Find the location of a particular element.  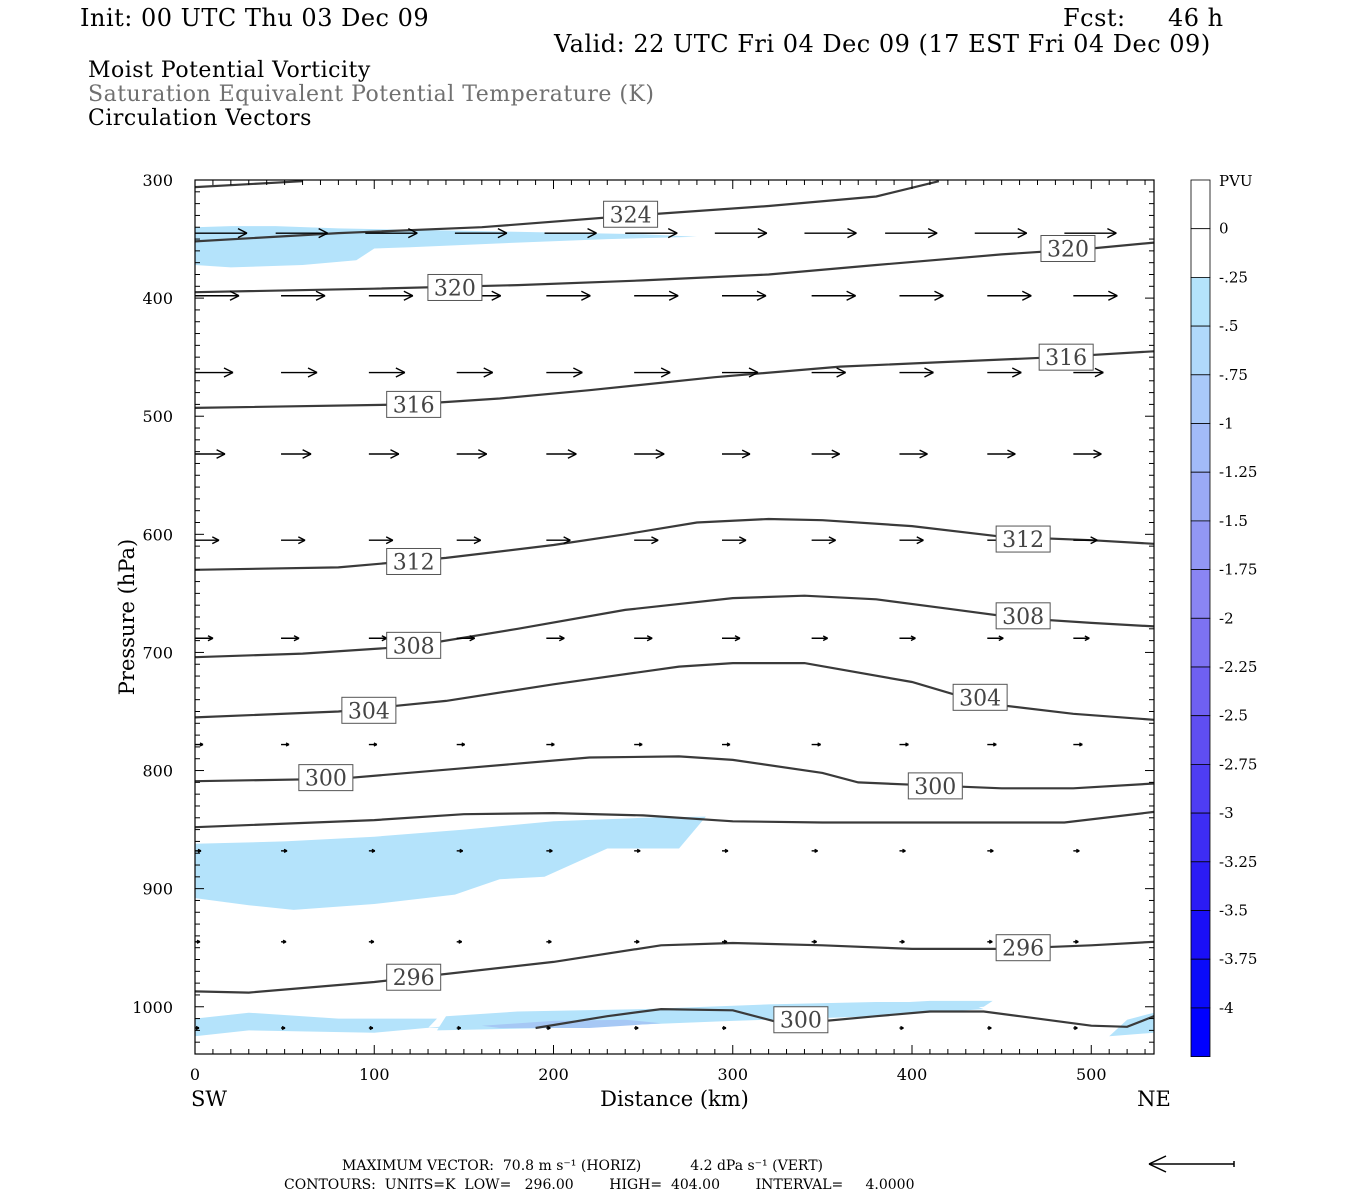

contour-label-316-7-0: 316 is located at coordinates (414, 405).